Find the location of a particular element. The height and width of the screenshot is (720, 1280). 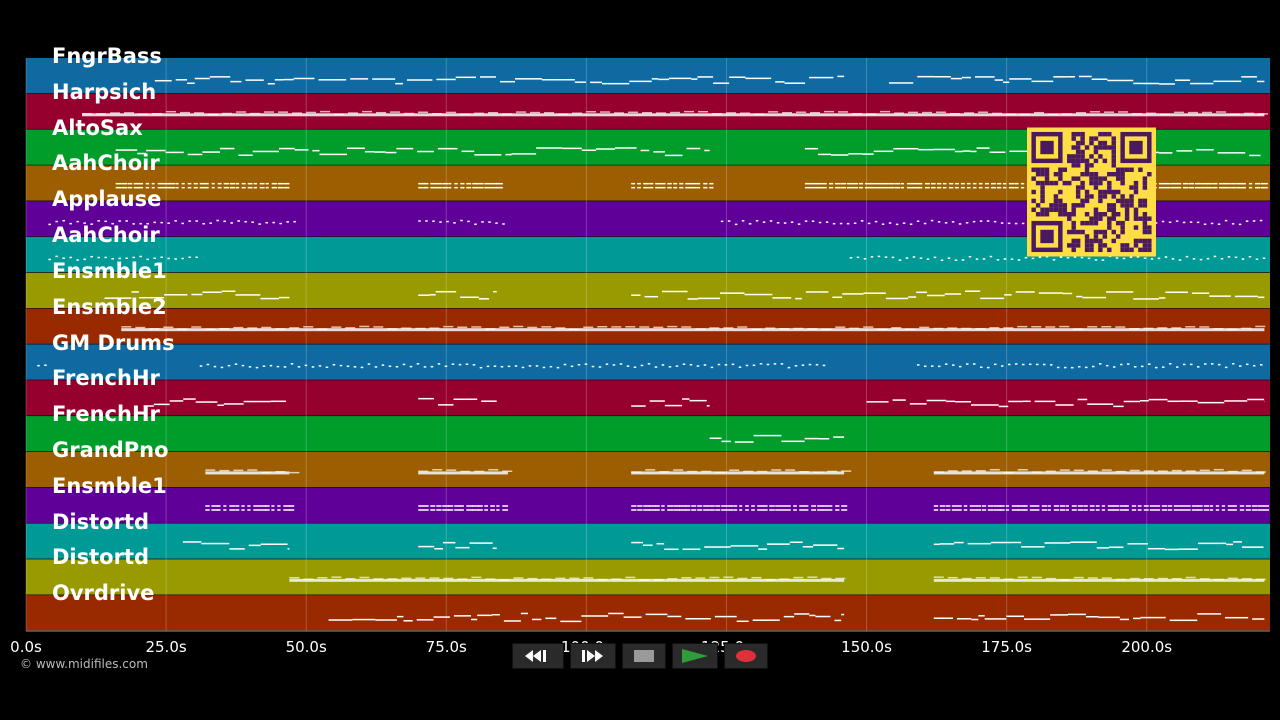

play-button is located at coordinates (695, 656).